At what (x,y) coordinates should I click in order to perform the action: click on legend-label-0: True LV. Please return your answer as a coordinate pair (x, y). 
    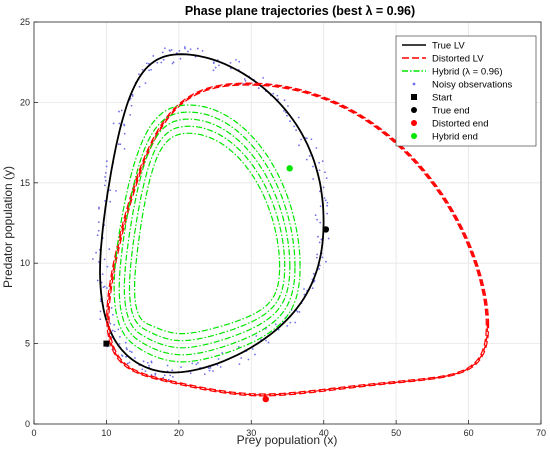
    Looking at the image, I should click on (448, 45).